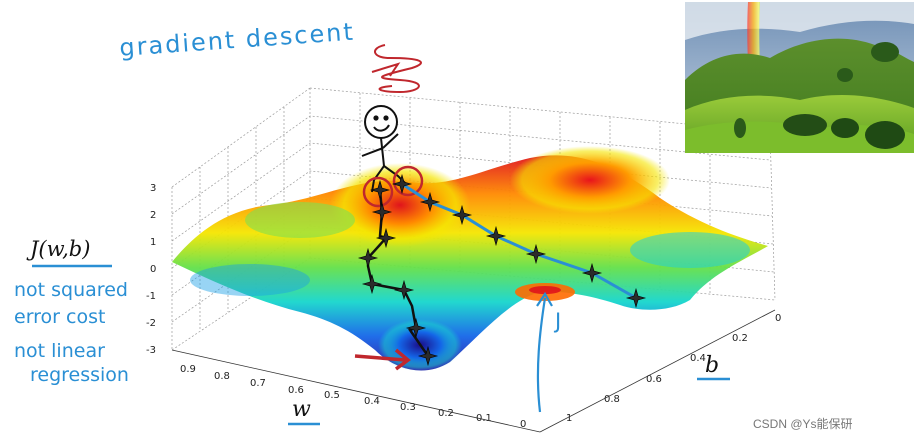 Image resolution: width=916 pixels, height=441 pixels. I want to click on z-tick: 3, so click(153, 188).